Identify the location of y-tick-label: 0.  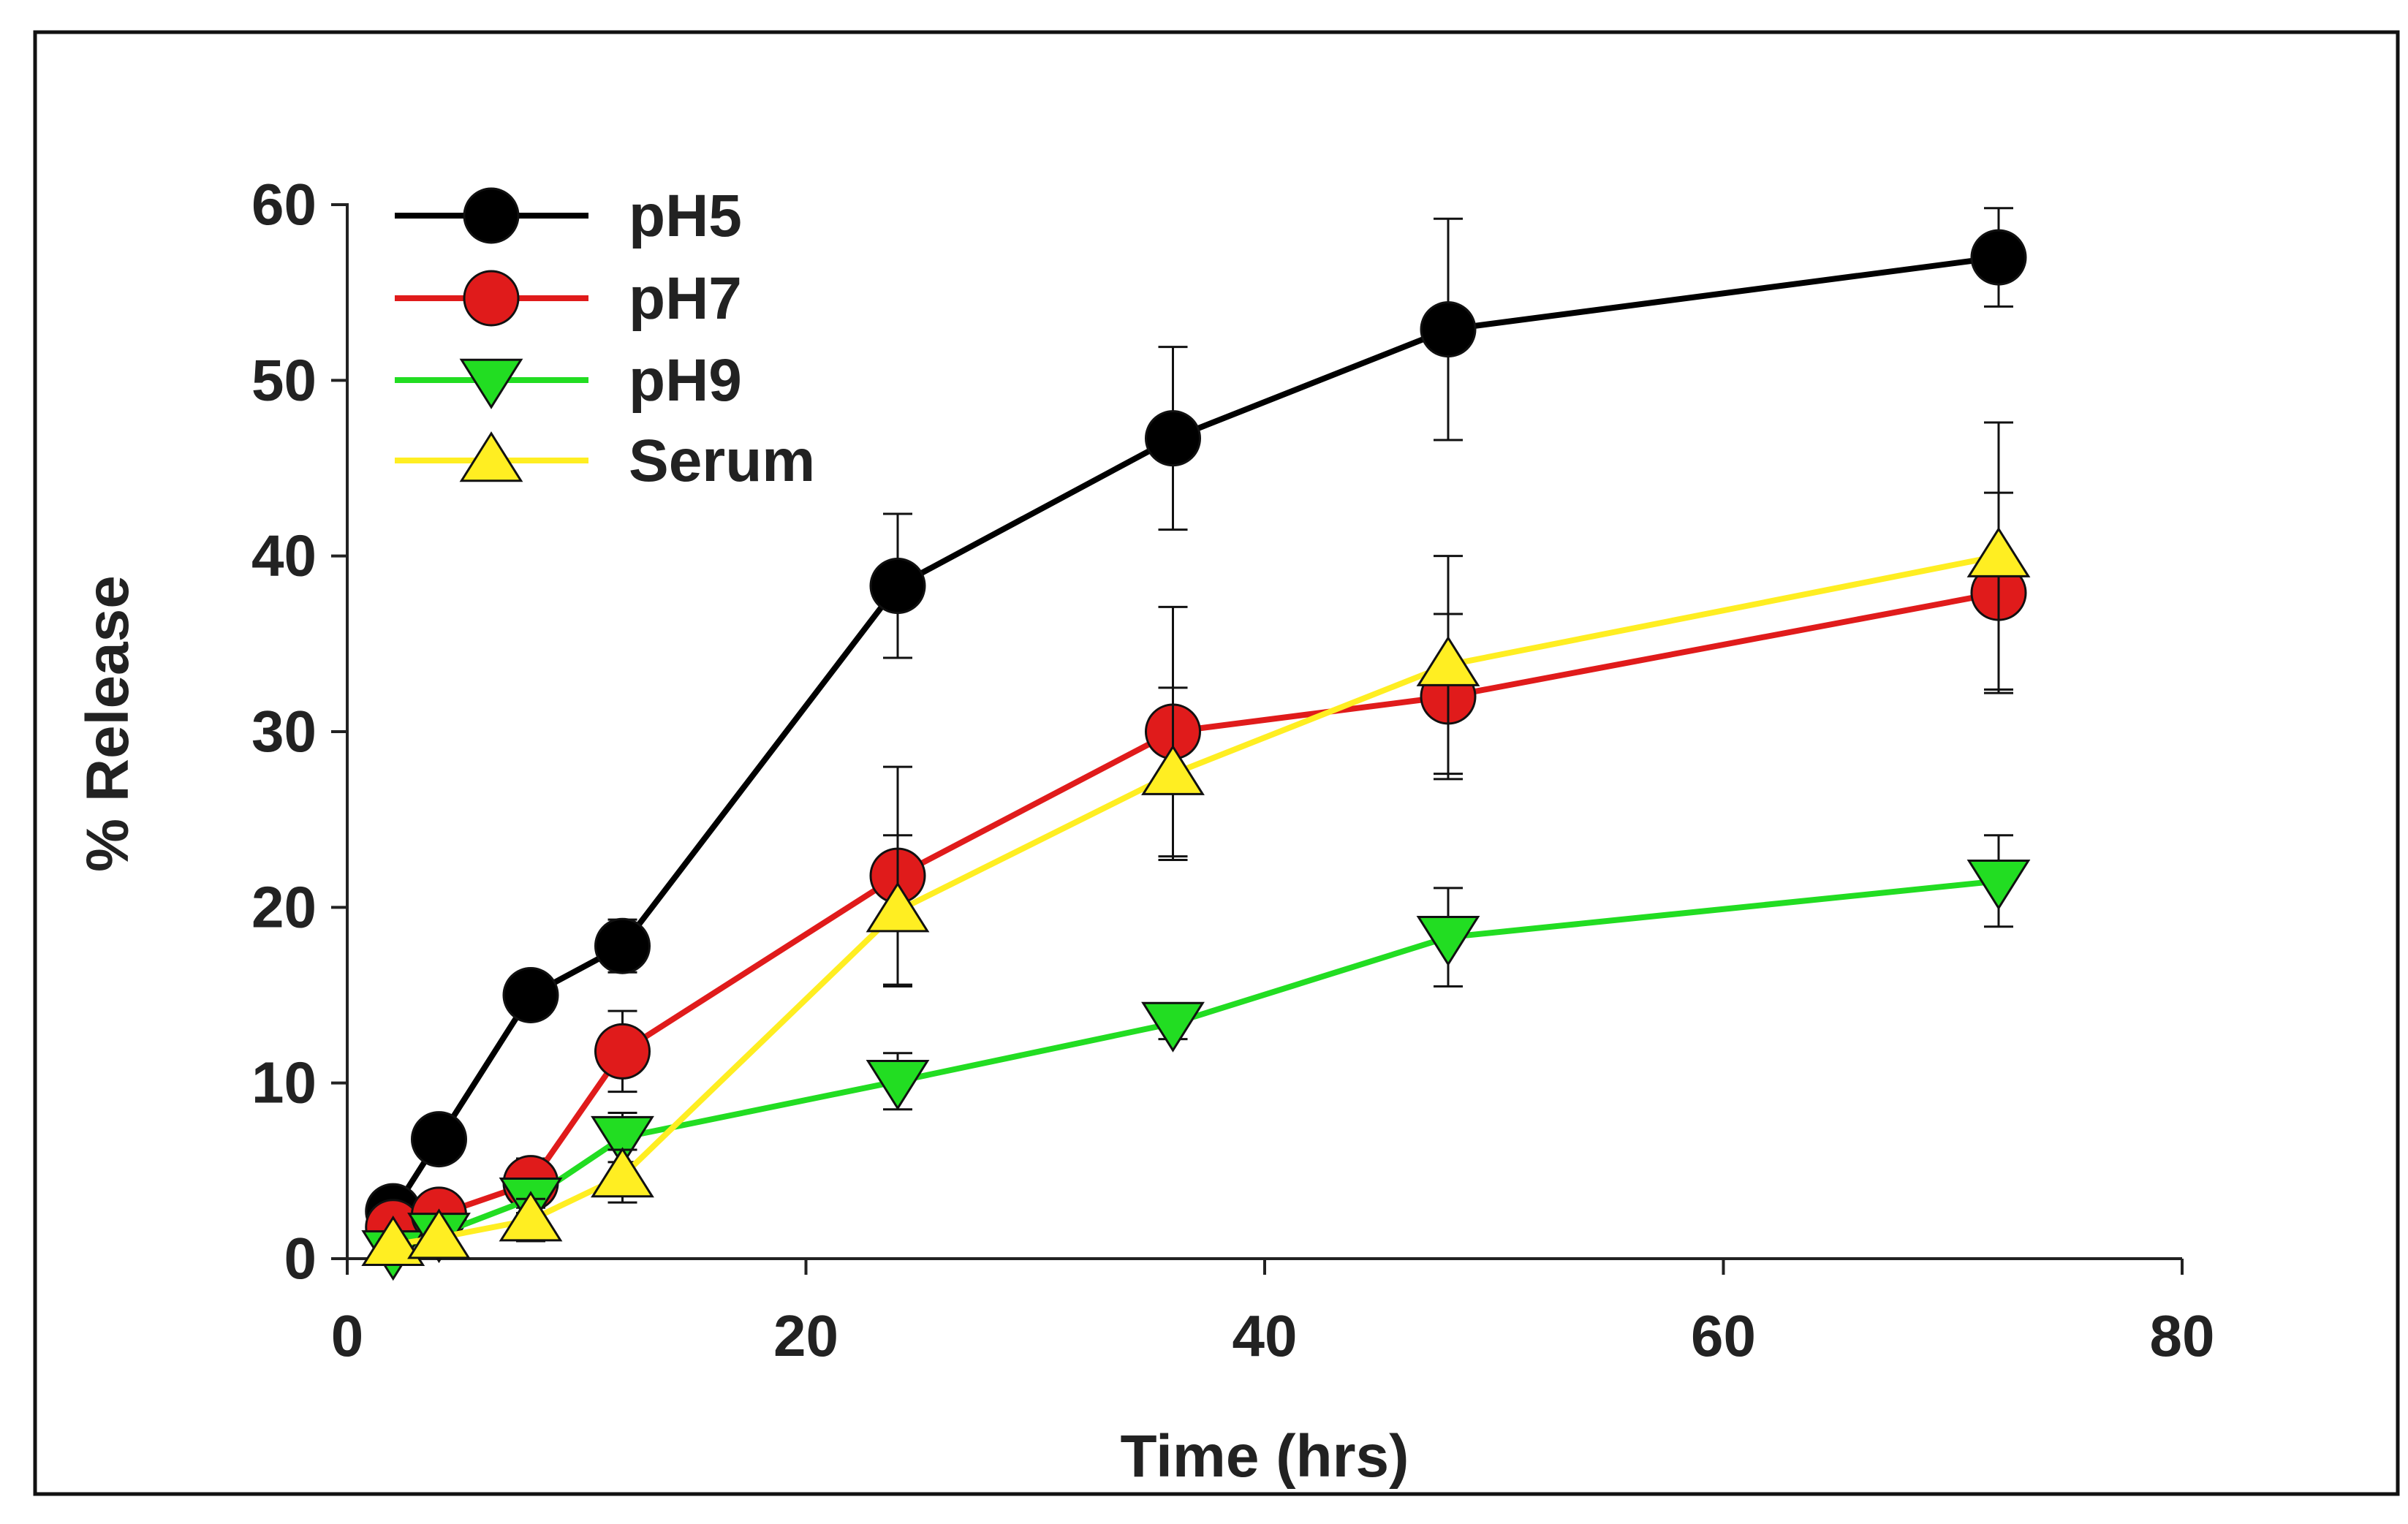
(301, 1258).